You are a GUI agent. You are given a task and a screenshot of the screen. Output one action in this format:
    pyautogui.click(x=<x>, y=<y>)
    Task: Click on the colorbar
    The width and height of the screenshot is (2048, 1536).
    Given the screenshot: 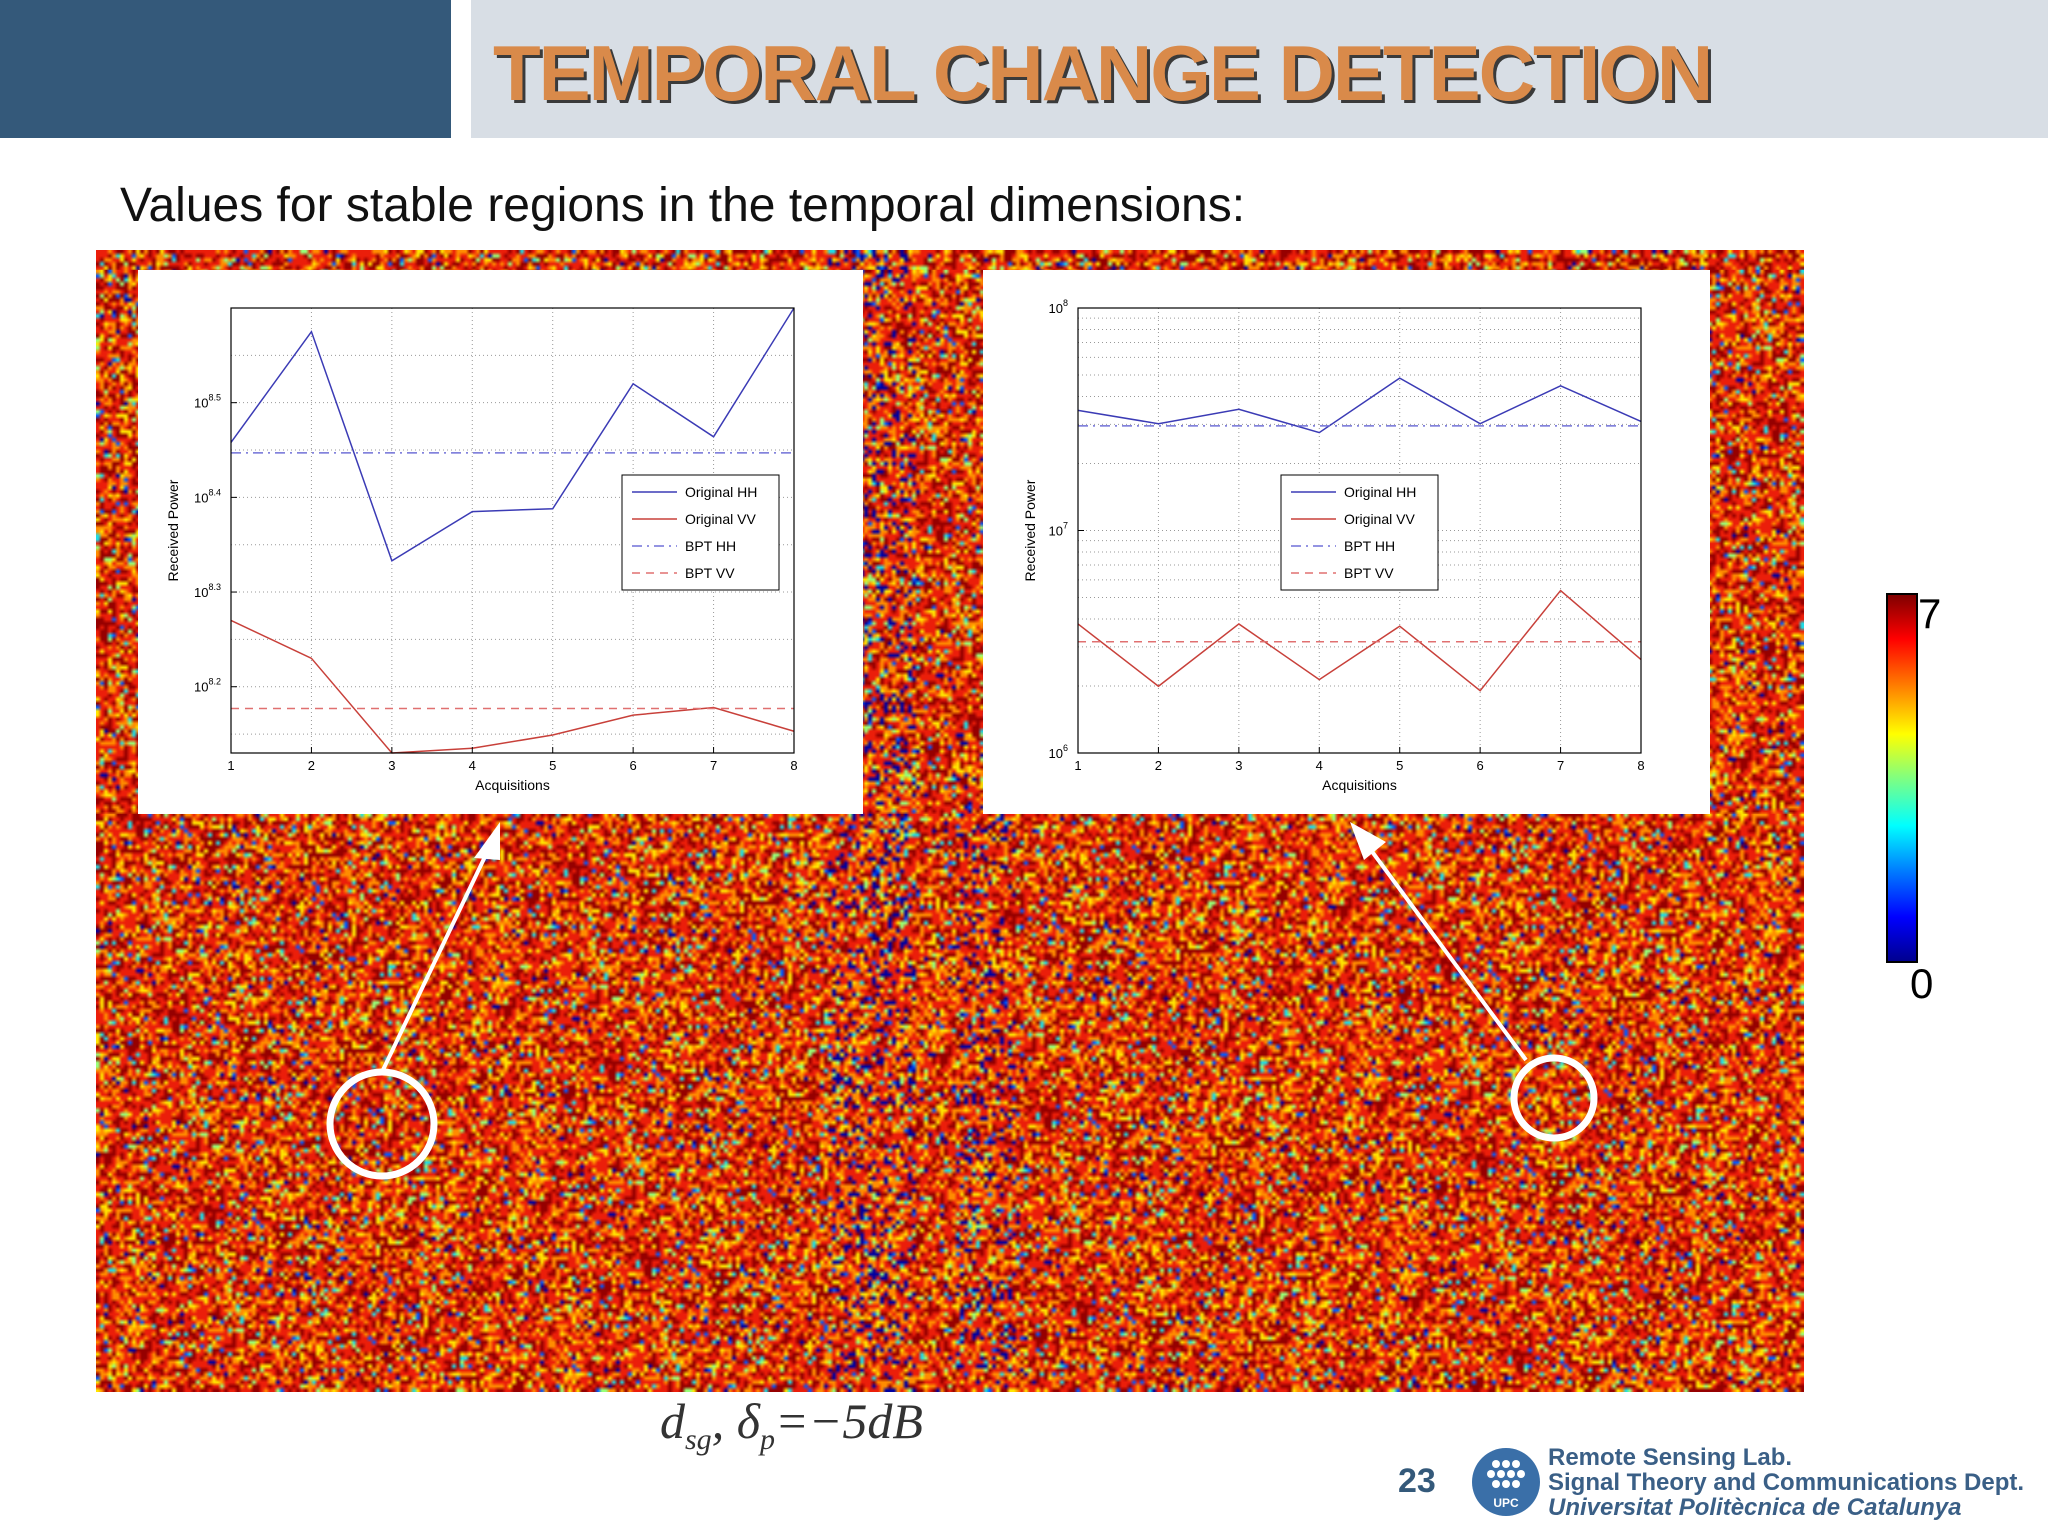 What is the action you would take?
    pyautogui.click(x=1902, y=778)
    